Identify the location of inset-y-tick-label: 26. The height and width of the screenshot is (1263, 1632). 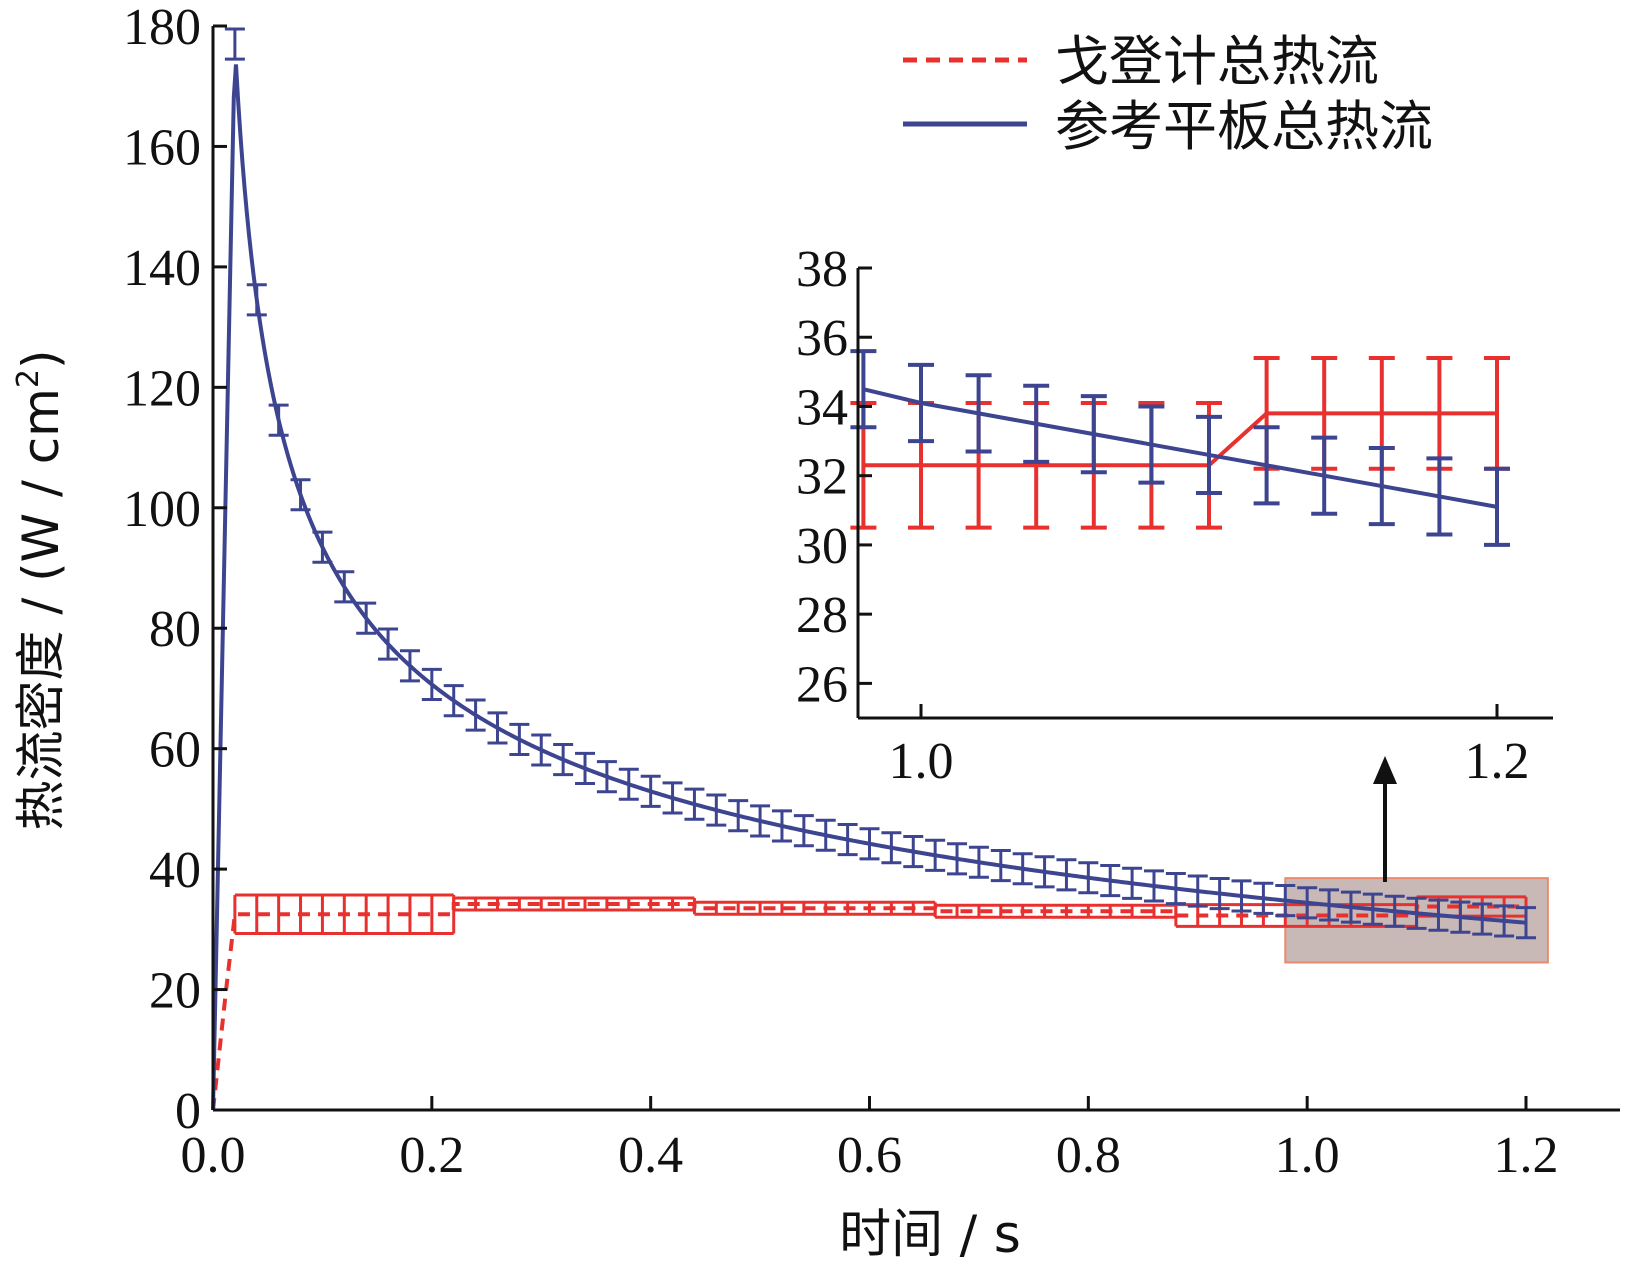
(822, 684).